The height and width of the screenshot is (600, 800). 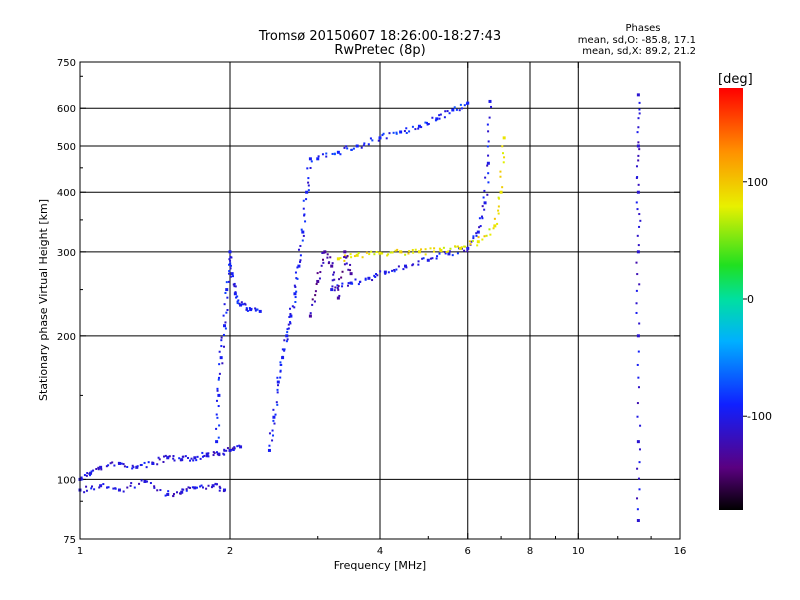 What do you see at coordinates (80, 551) in the screenshot?
I see `x-tick-label: 1` at bounding box center [80, 551].